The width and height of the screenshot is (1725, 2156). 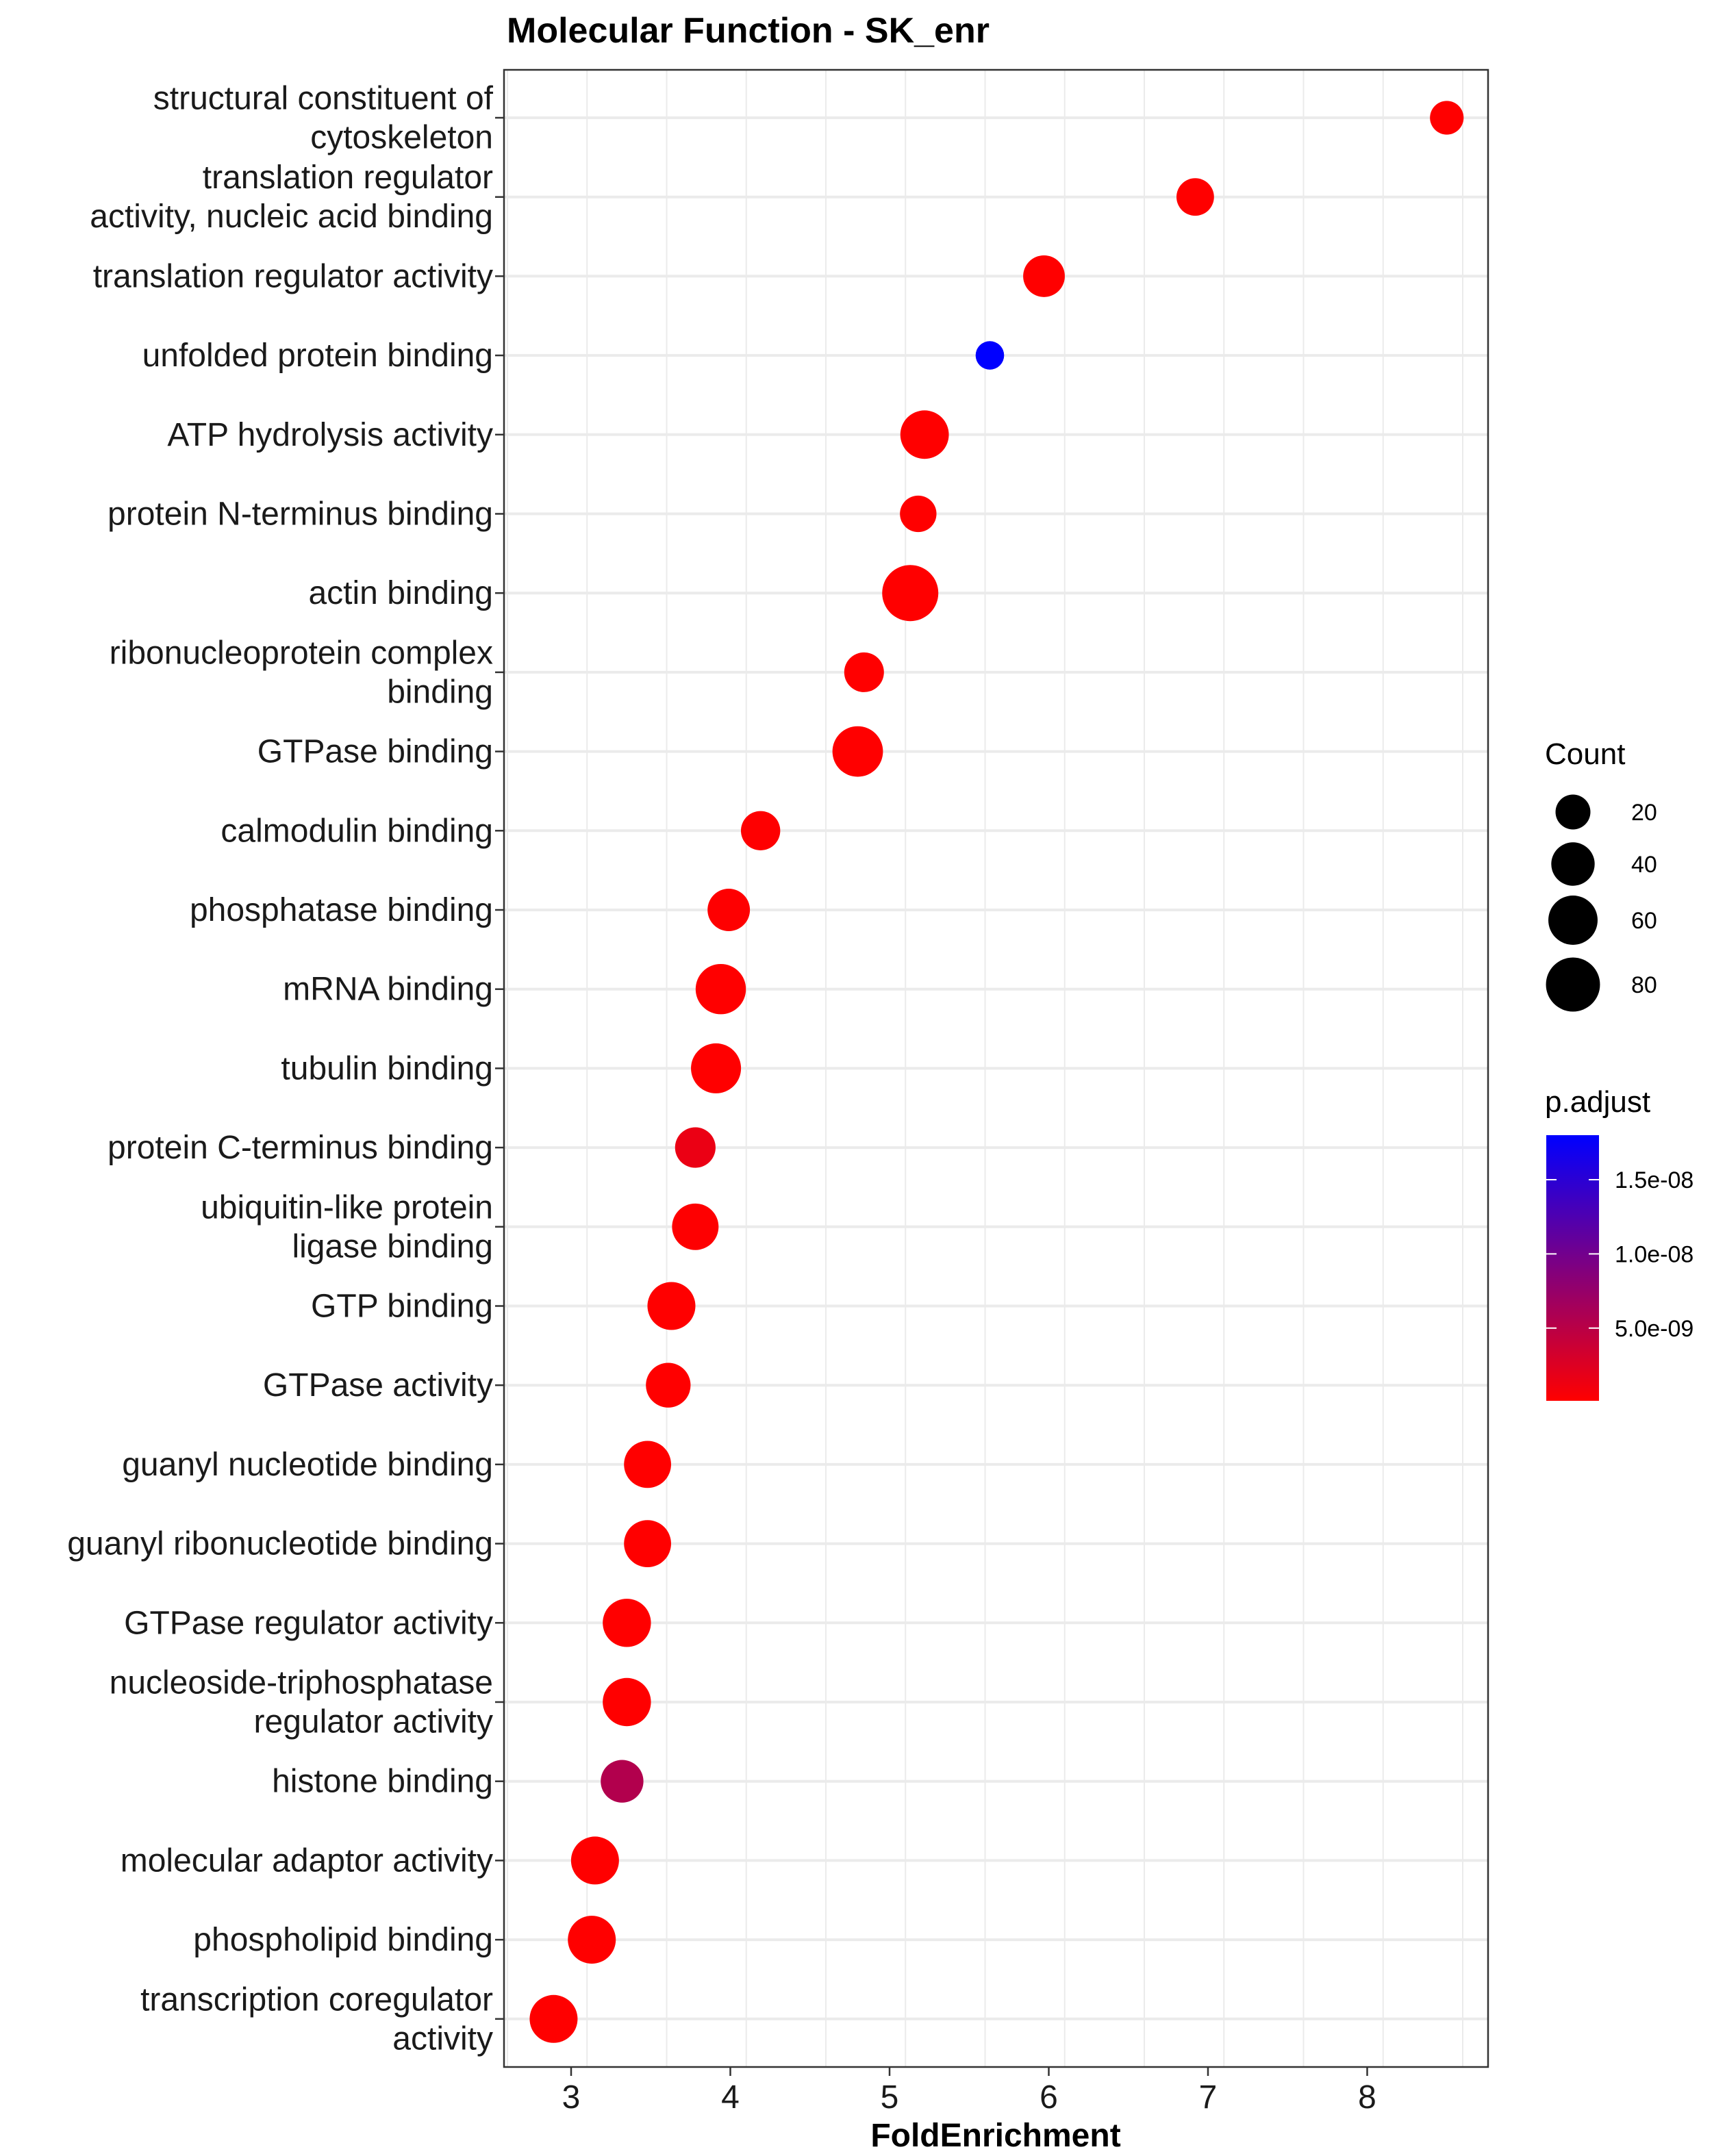 What do you see at coordinates (1654, 1180) in the screenshot?
I see `color-legend-label: 1.5e-08` at bounding box center [1654, 1180].